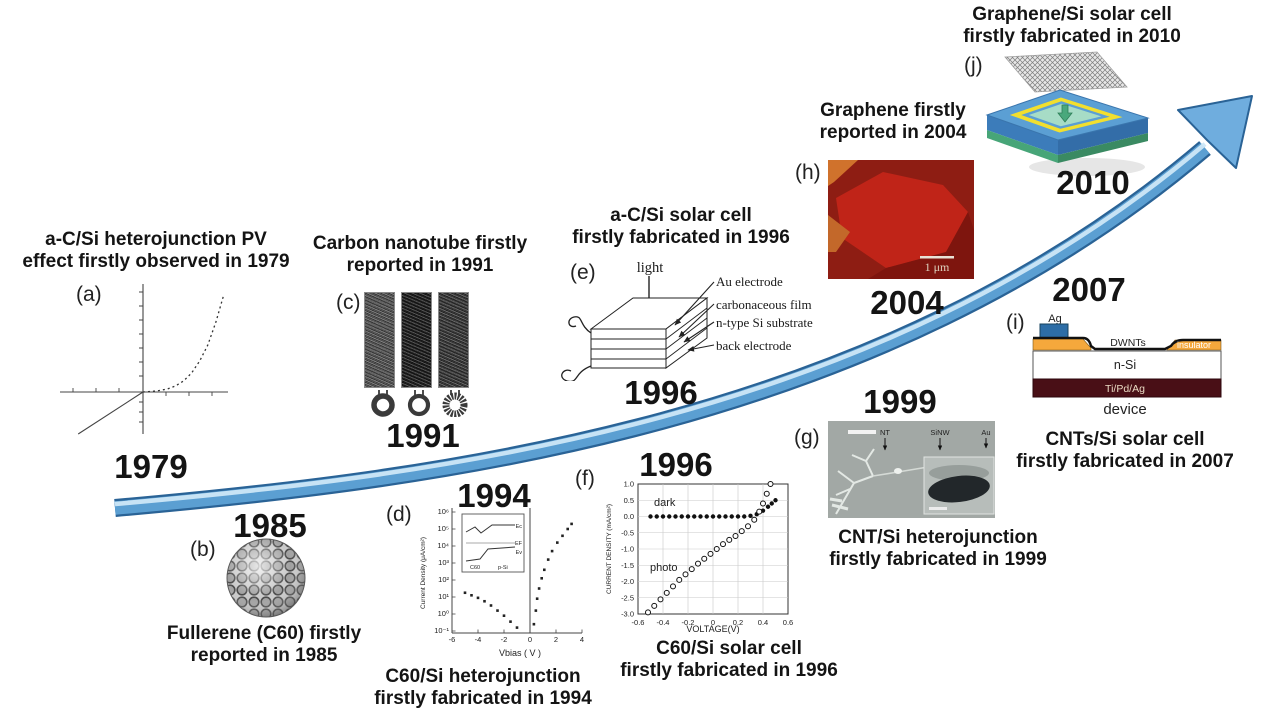 This screenshot has width=1267, height=716. I want to click on back-metal, so click(1127, 388).